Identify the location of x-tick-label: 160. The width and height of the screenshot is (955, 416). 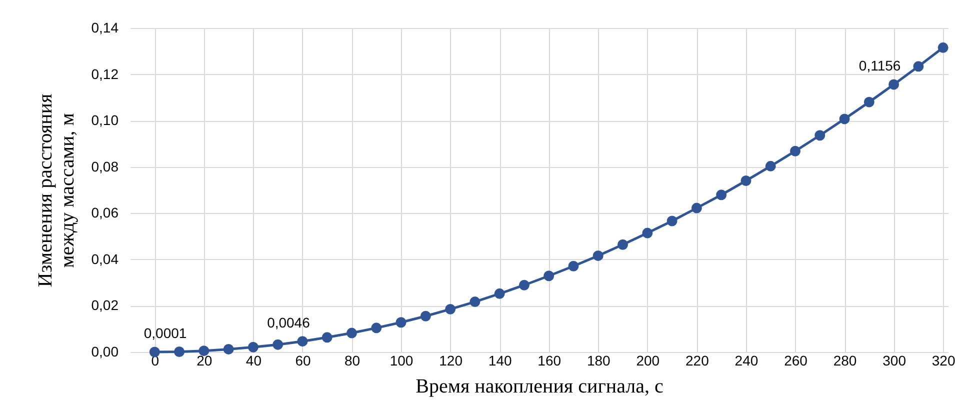
(550, 360).